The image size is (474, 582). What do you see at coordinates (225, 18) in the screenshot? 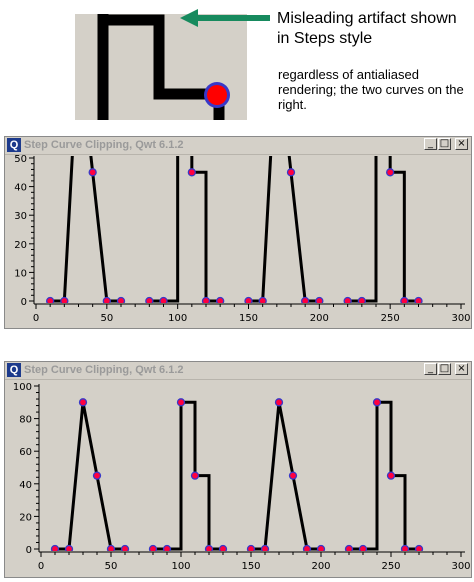
I see `arrow-left-icon` at bounding box center [225, 18].